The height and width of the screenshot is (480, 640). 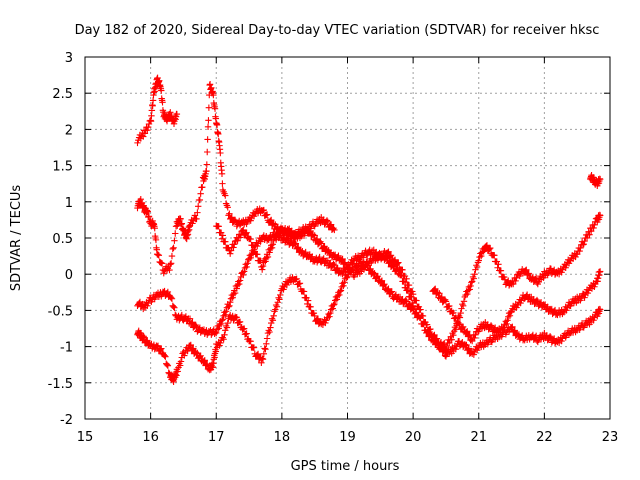 What do you see at coordinates (69, 130) in the screenshot?
I see `y-tick-label: 2` at bounding box center [69, 130].